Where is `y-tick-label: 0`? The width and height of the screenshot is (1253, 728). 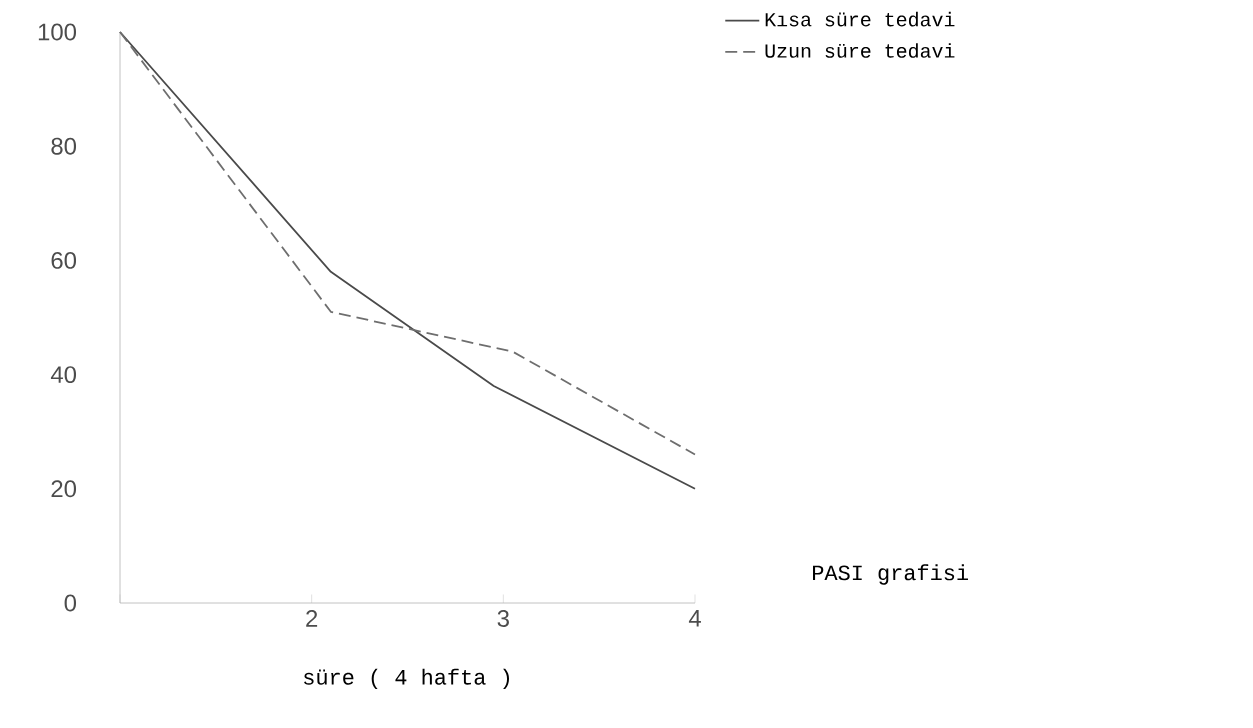
y-tick-label: 0 is located at coordinates (70, 603).